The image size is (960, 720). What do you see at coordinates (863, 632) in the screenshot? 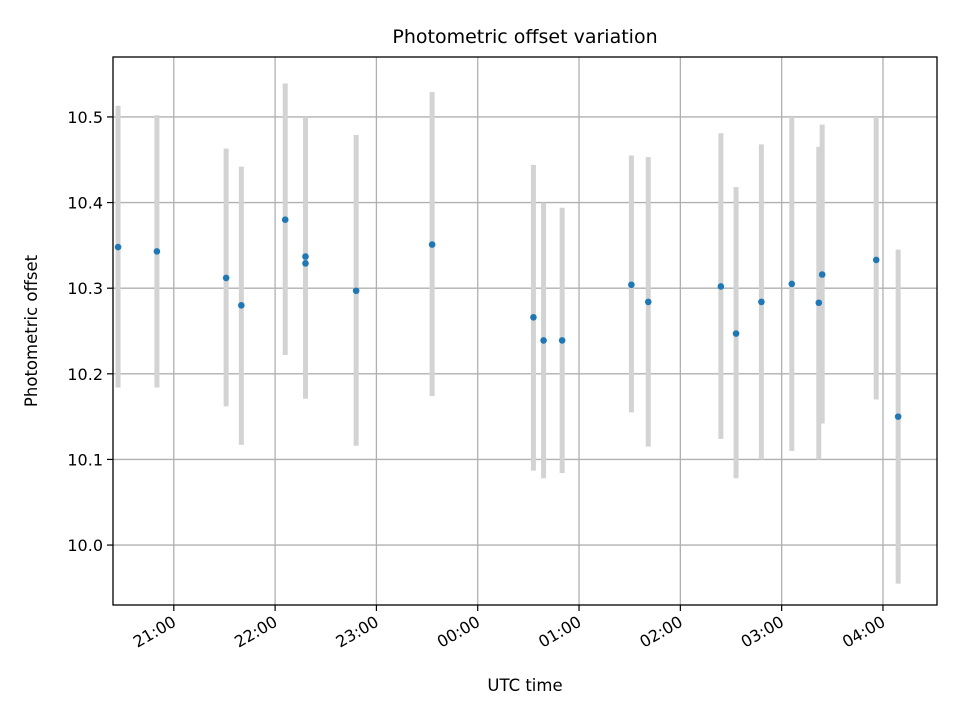
I see `x-tick-label: 04:00` at bounding box center [863, 632].